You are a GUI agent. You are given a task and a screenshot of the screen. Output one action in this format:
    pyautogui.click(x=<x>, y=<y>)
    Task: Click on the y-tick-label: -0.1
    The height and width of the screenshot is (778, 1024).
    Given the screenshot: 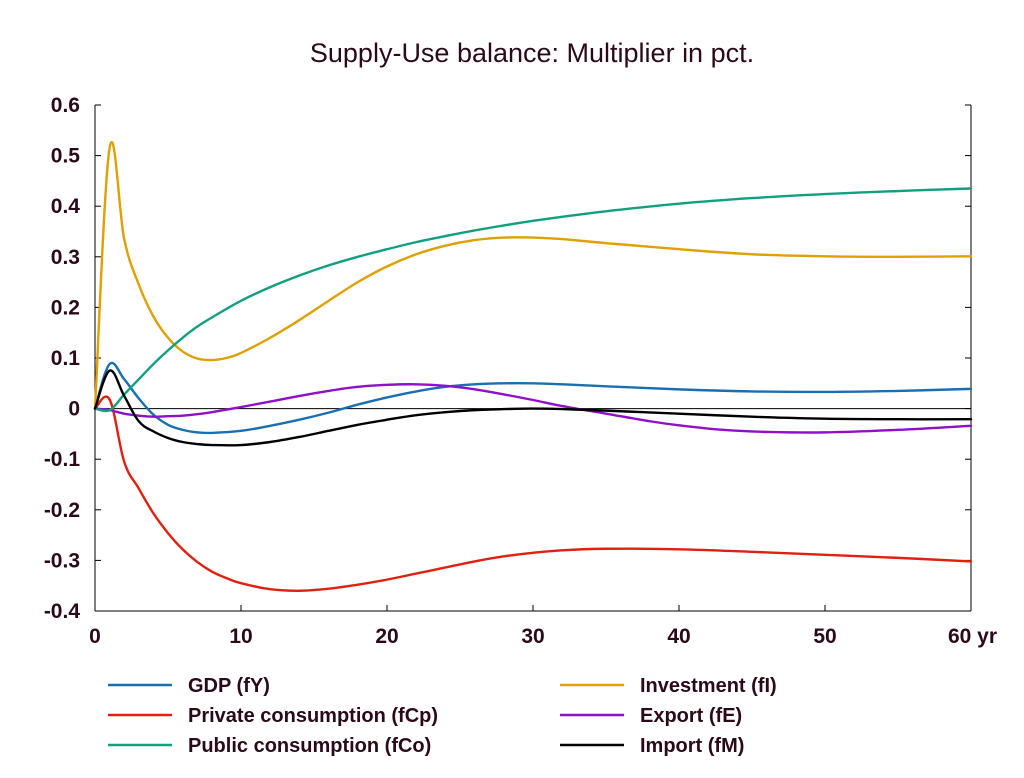 What is the action you would take?
    pyautogui.click(x=62, y=459)
    